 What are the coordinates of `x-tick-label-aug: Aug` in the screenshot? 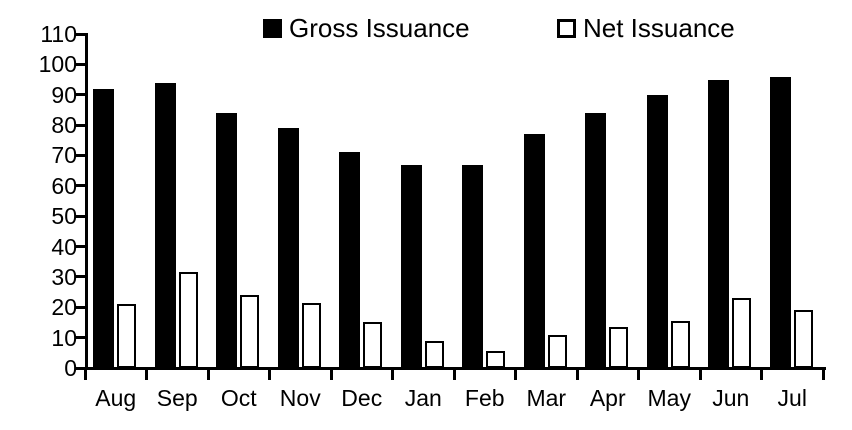 It's located at (116, 398).